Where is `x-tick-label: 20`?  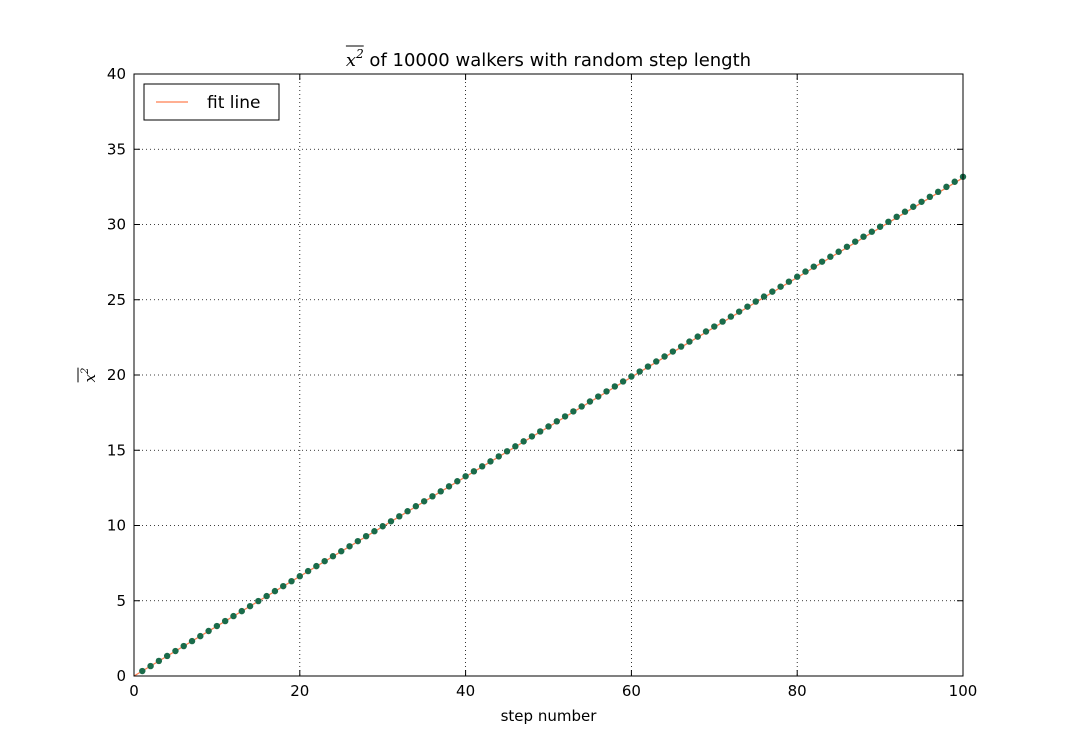 x-tick-label: 20 is located at coordinates (299, 691).